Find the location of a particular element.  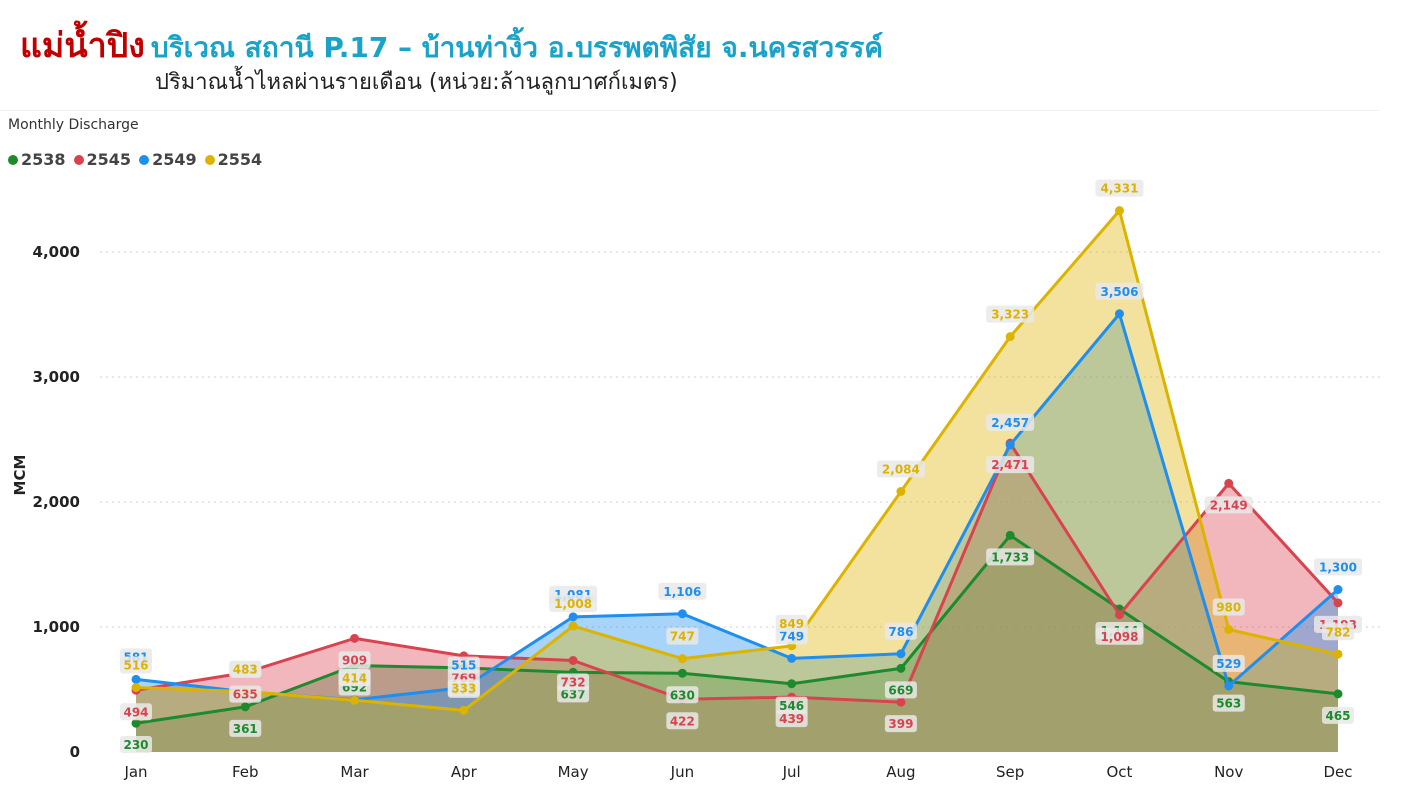

x-tick-label: Apr is located at coordinates (464, 772).